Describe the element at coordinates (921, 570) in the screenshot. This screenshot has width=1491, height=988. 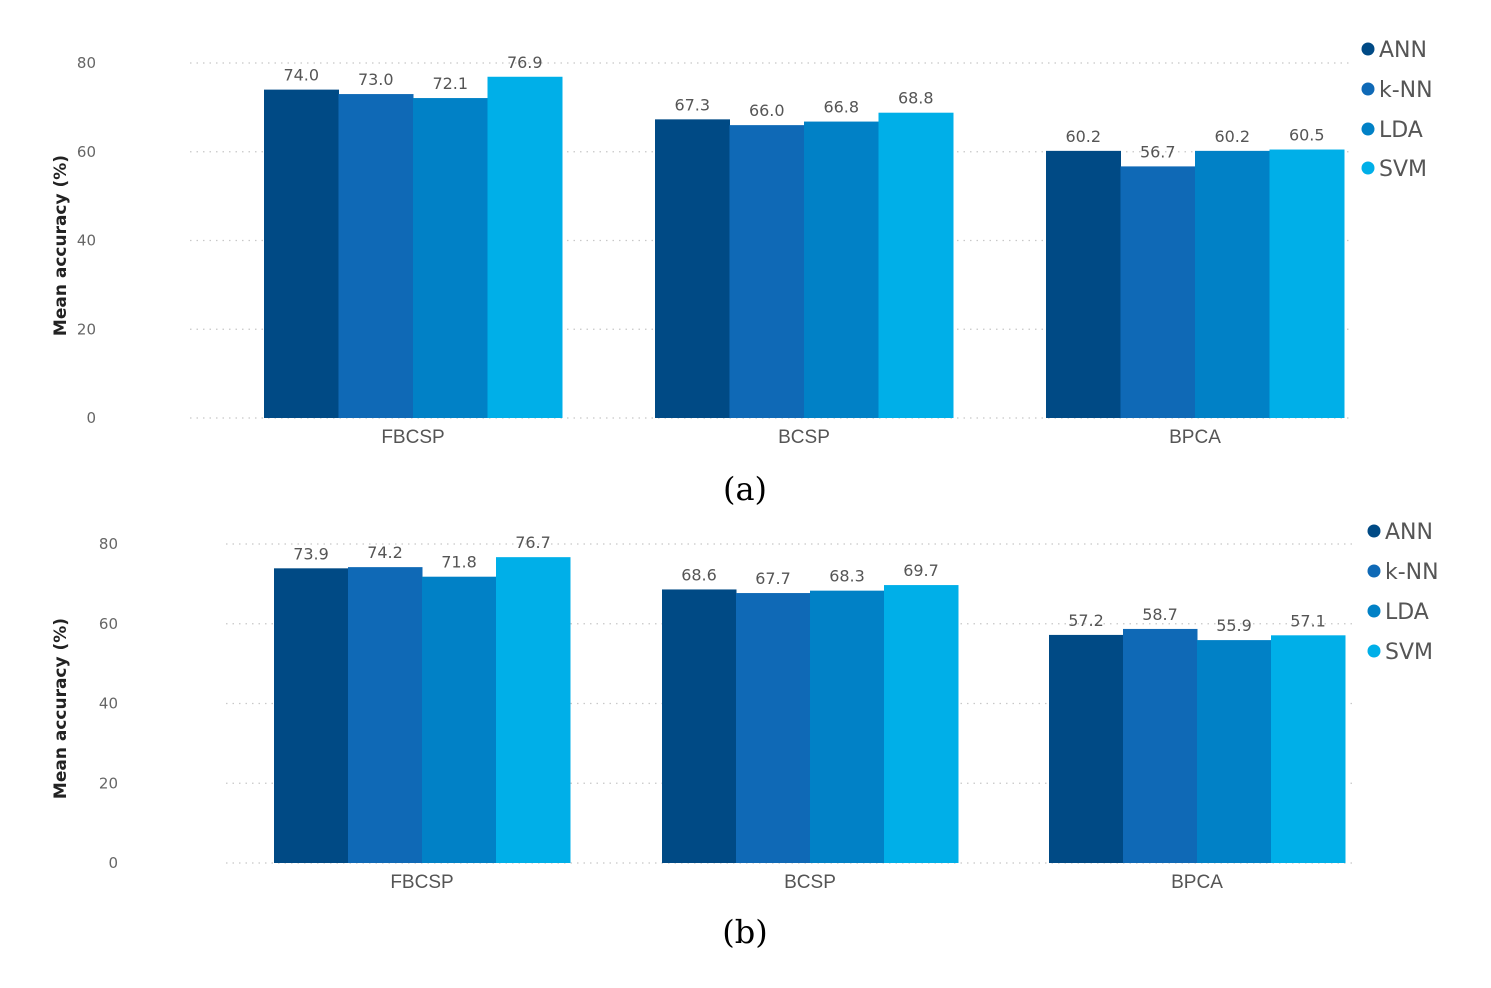
I see `data-label: 69.7` at that location.